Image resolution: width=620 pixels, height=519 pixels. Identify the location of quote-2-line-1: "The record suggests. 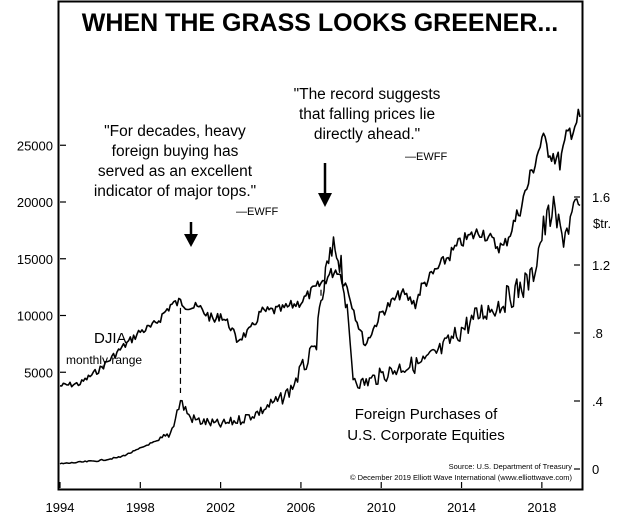
(367, 94).